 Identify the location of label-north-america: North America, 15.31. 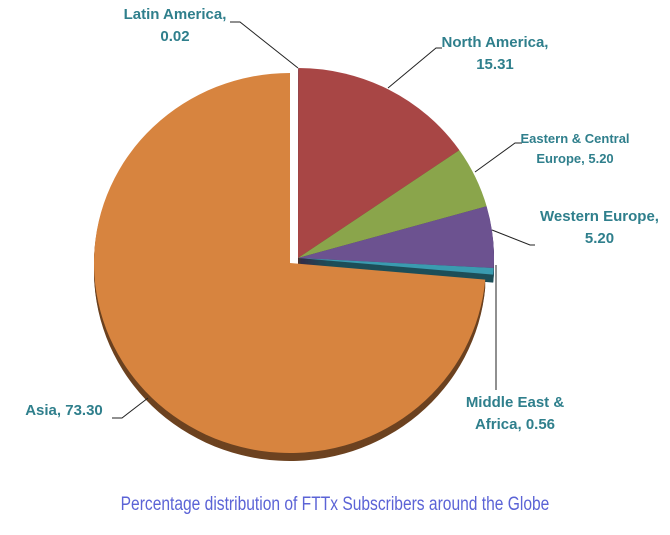
(495, 54).